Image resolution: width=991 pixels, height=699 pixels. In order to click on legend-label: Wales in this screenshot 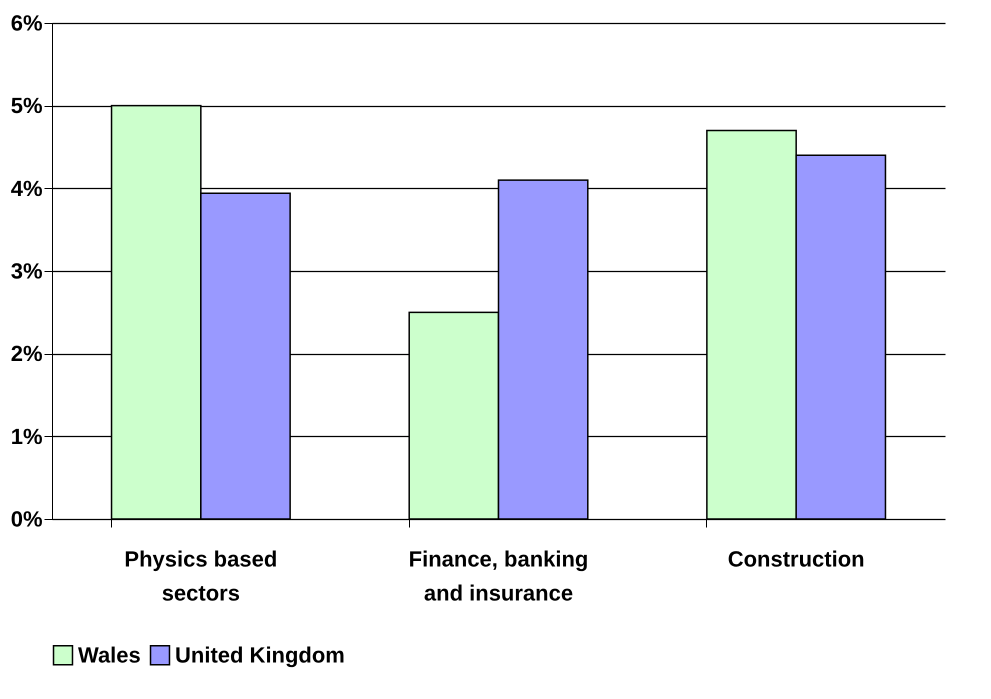, I will do `click(109, 655)`.